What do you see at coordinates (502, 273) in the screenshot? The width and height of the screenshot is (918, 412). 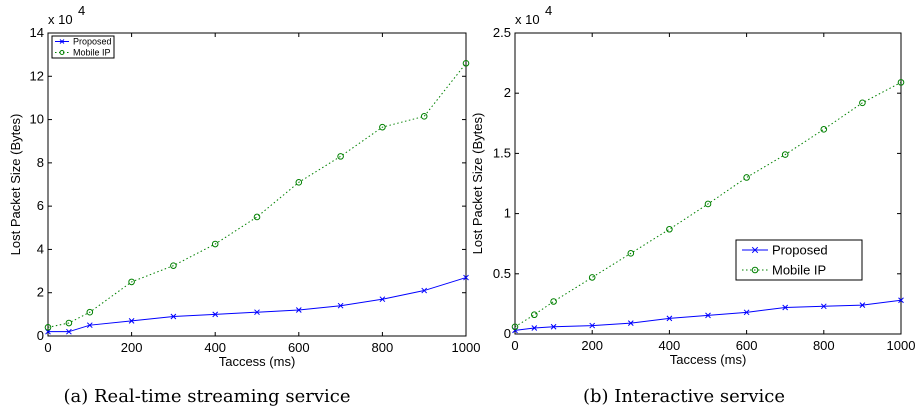 I see `y-tick-label: 0.5` at bounding box center [502, 273].